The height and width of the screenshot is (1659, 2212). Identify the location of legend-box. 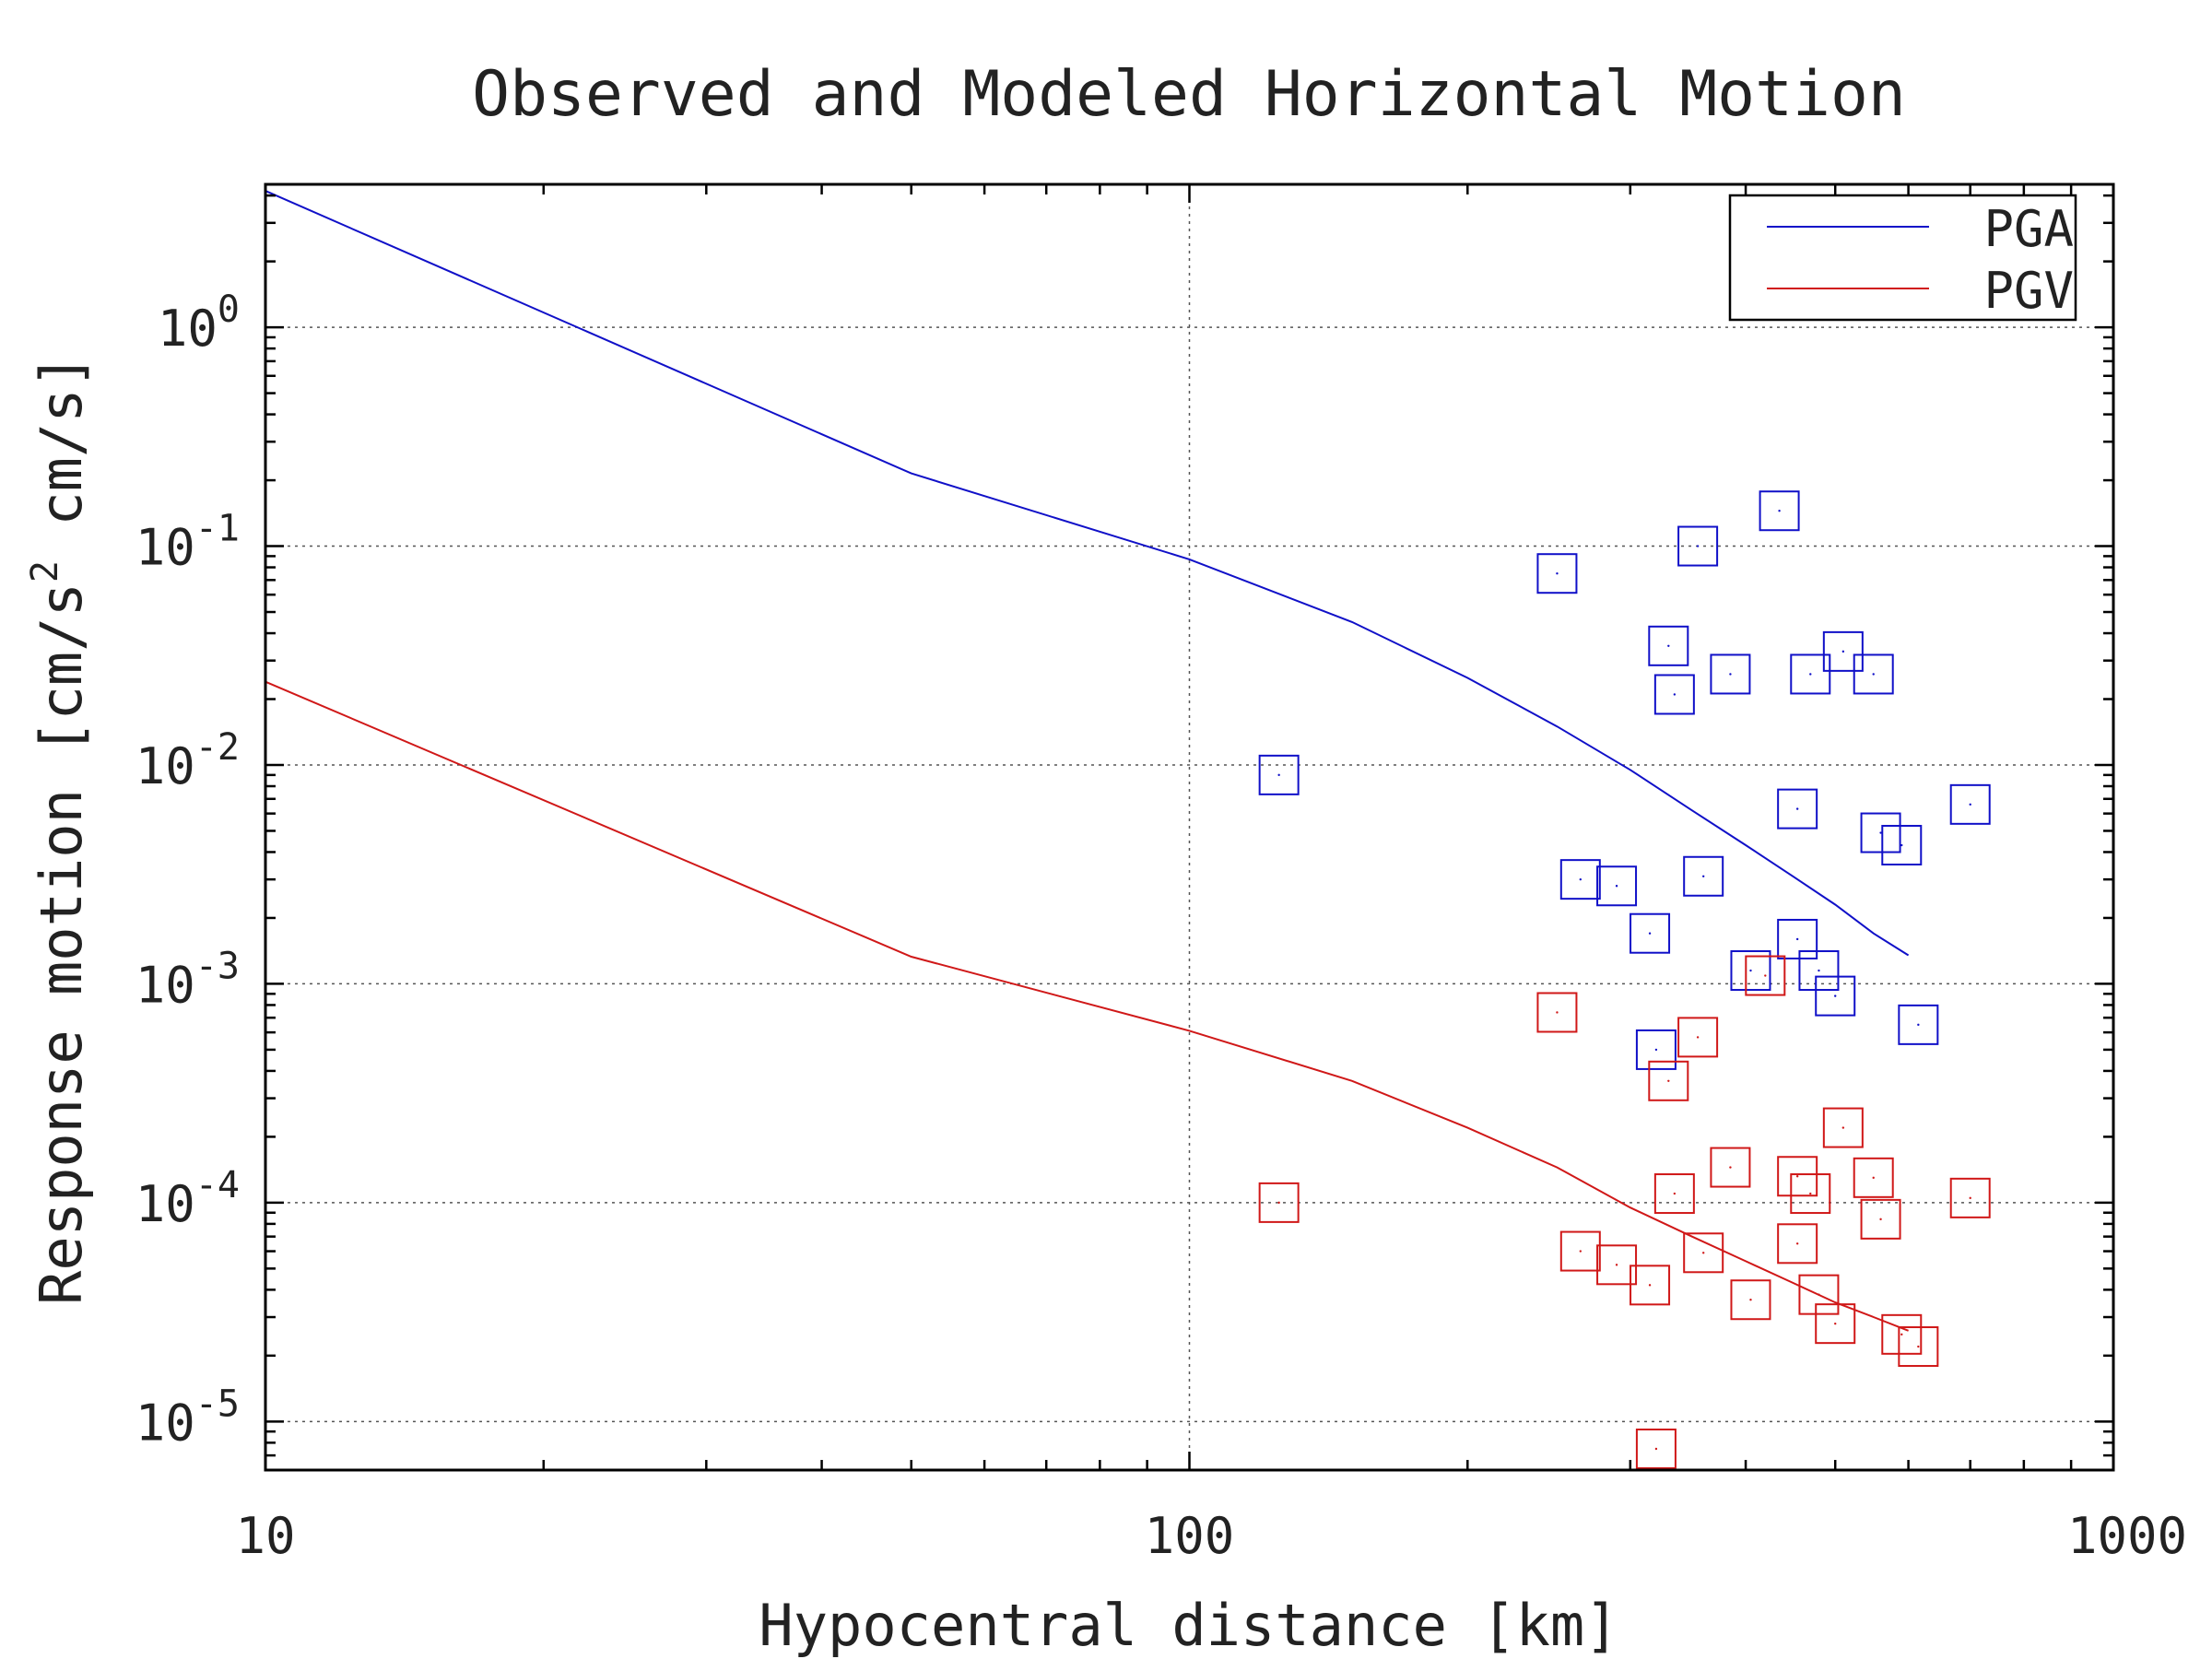
(1902, 258).